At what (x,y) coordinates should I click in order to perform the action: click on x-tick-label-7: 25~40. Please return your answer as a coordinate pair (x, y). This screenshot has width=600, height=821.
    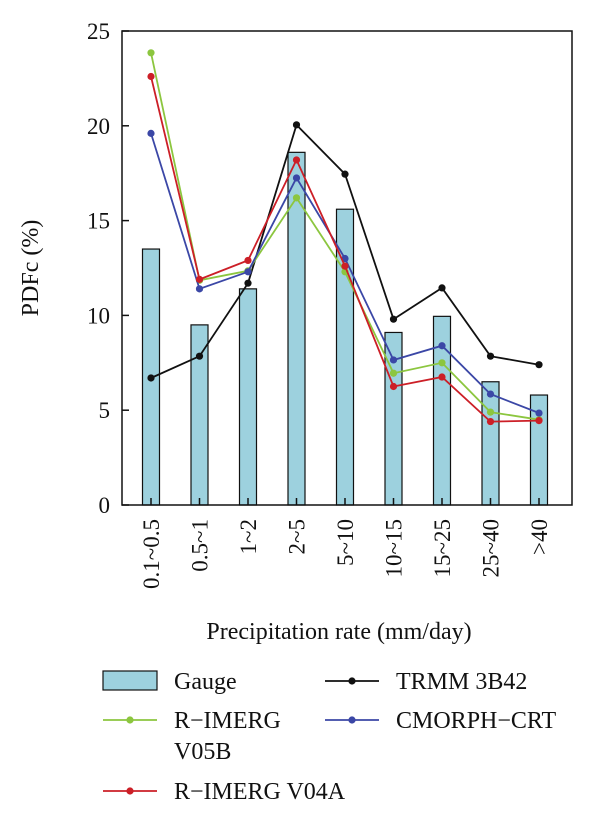
    Looking at the image, I should click on (491, 548).